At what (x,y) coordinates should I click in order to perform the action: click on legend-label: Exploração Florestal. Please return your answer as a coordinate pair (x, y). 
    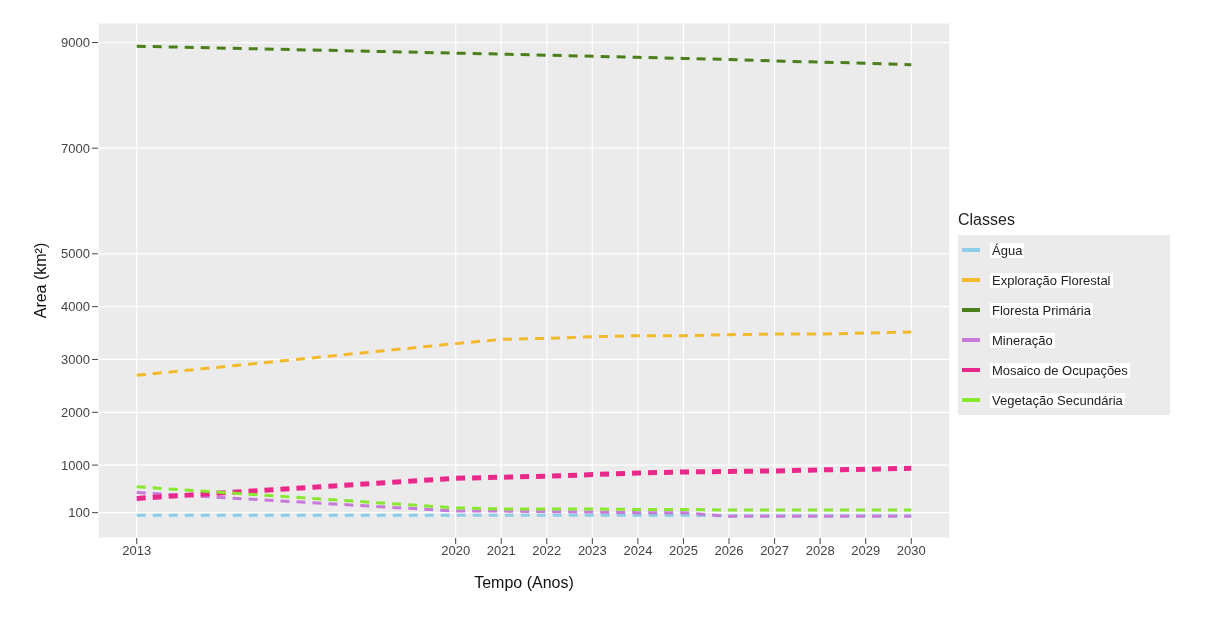
    Looking at the image, I should click on (1051, 280).